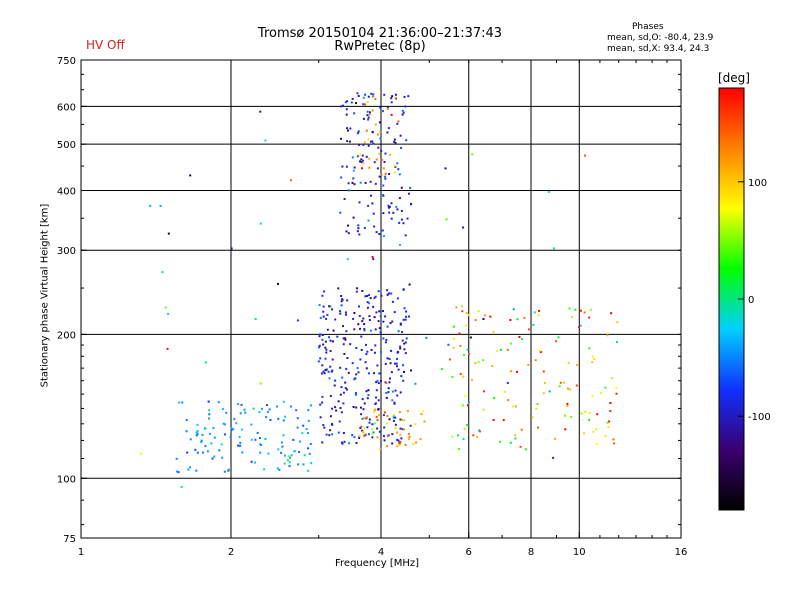 The width and height of the screenshot is (800, 600). What do you see at coordinates (69, 539) in the screenshot?
I see `y-tick-label: 75` at bounding box center [69, 539].